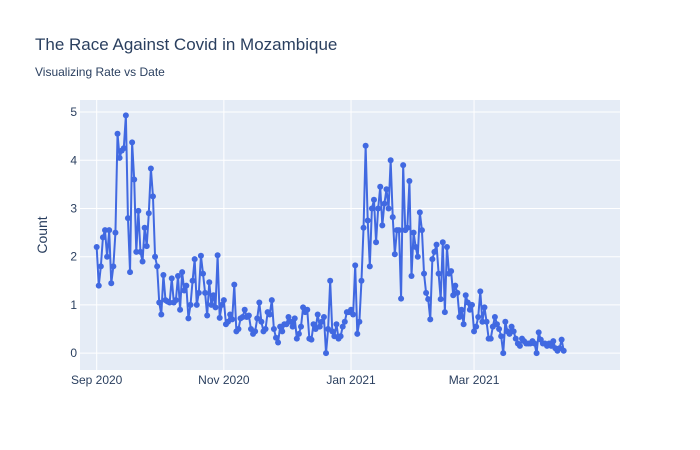  I want to click on y-tick-label: 2, so click(73, 257).